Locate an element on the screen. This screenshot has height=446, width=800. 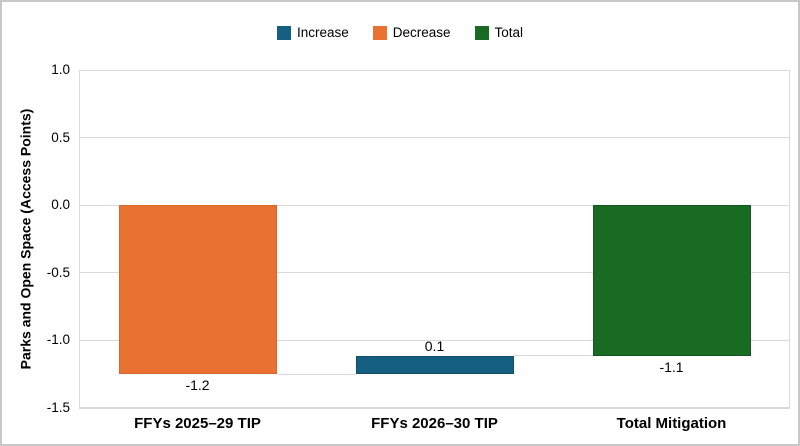
x-category-label: FFYs 2026–30 TIP is located at coordinates (434, 423).